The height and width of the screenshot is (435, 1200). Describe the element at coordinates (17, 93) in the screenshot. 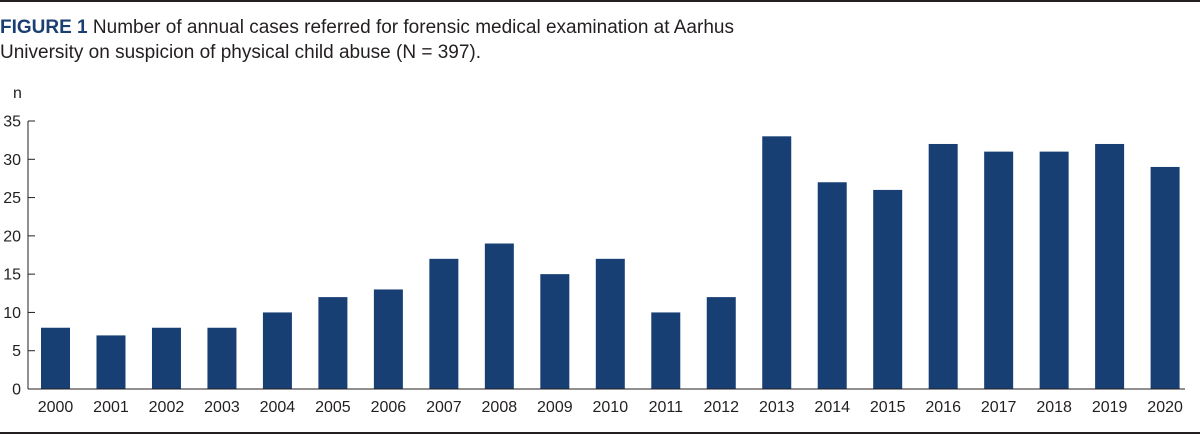

I see `y-axis-label: n` at that location.